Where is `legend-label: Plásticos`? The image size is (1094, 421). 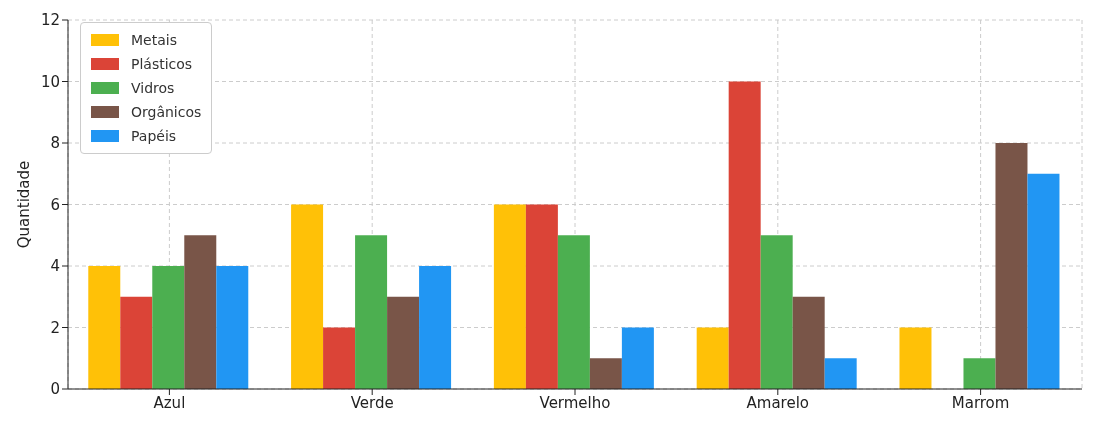 legend-label: Plásticos is located at coordinates (162, 64).